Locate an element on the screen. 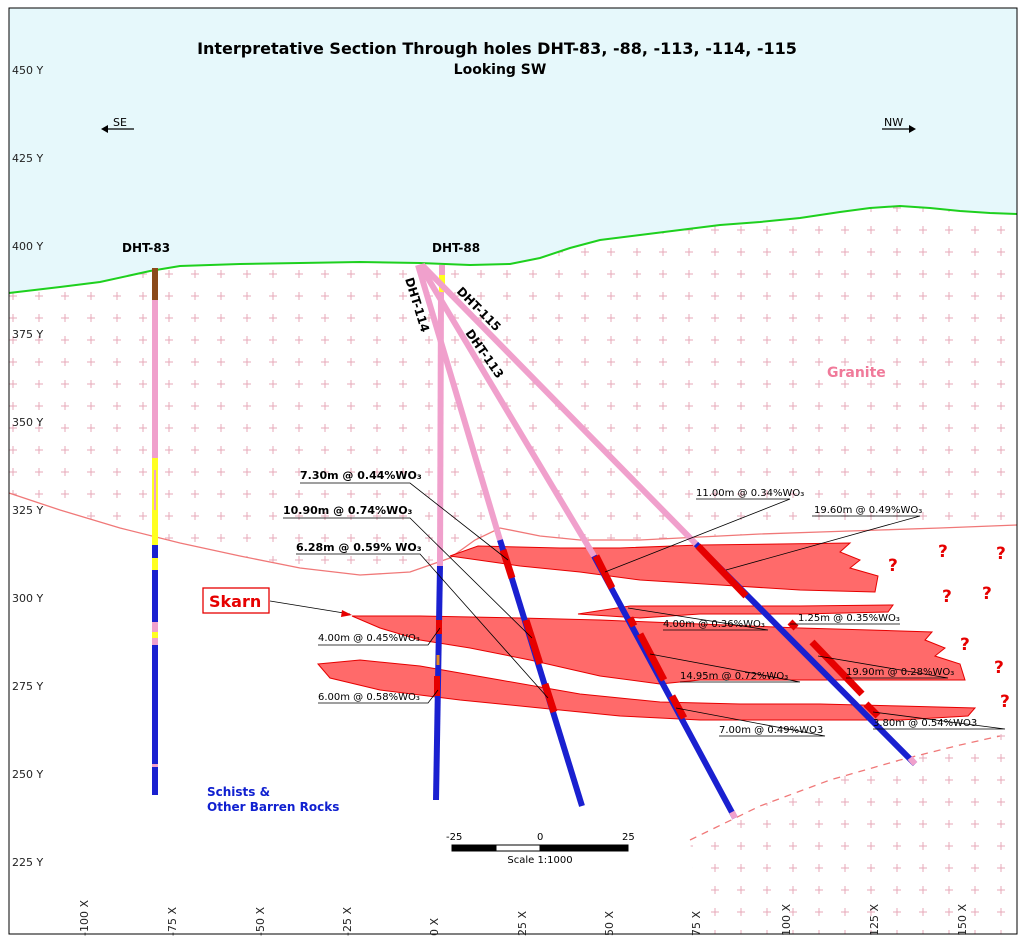 This screenshot has height=952, width=1028. x-label-neg25: -25 X is located at coordinates (347, 921).